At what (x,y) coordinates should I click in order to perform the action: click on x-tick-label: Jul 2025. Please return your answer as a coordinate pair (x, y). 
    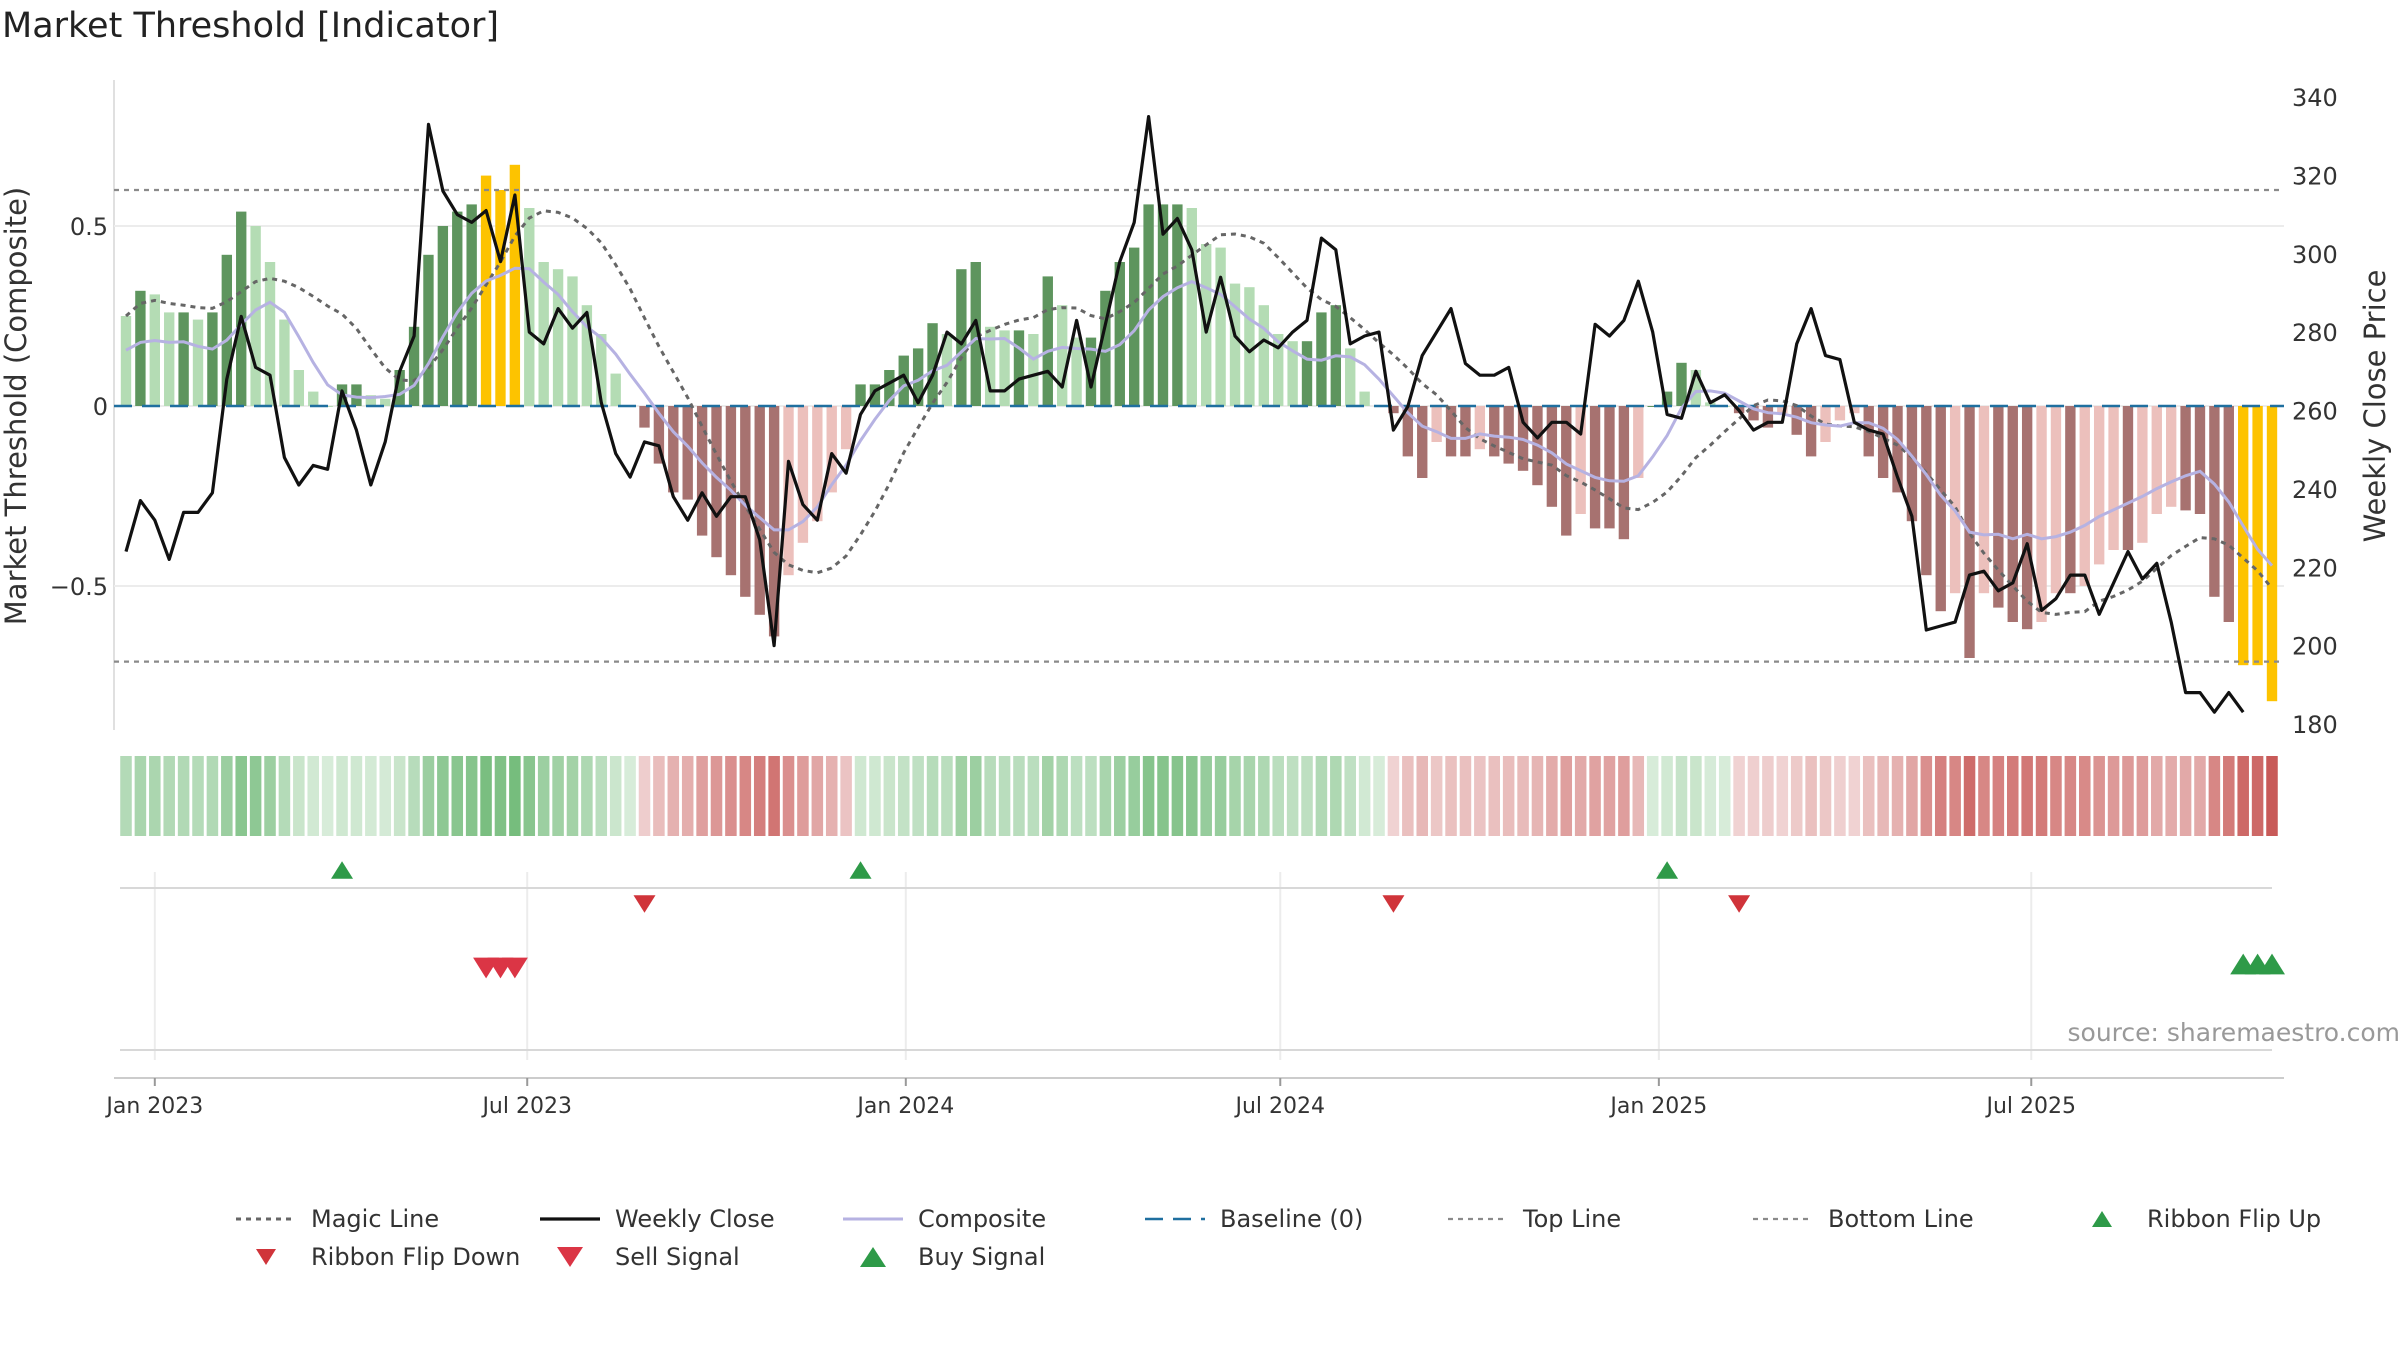
    Looking at the image, I should click on (2031, 1106).